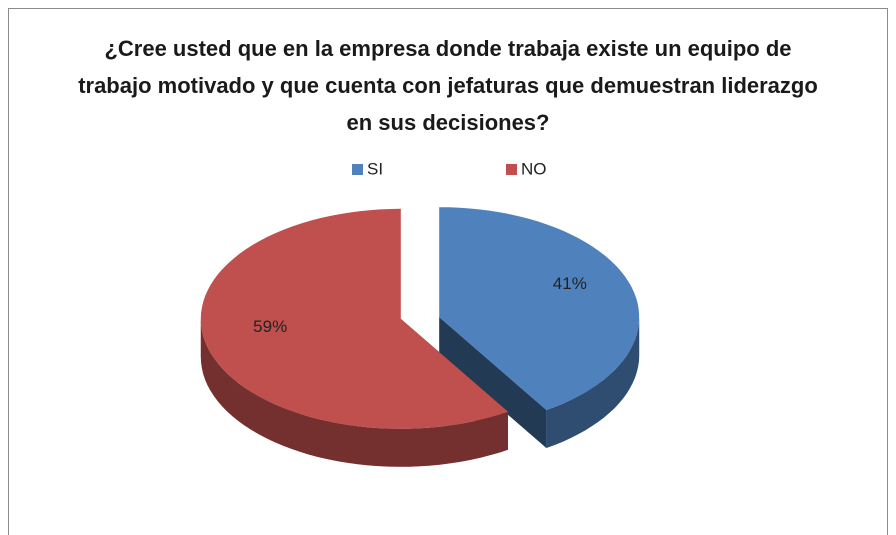  I want to click on data-label: 59%, so click(270, 326).